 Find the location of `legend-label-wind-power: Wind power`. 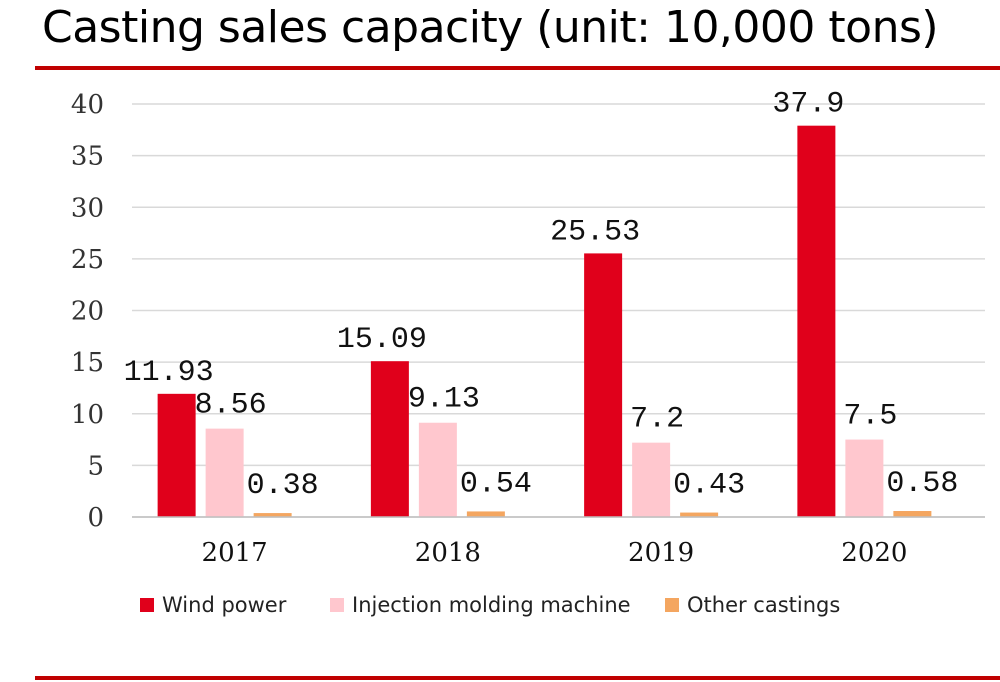

legend-label-wind-power: Wind power is located at coordinates (224, 605).